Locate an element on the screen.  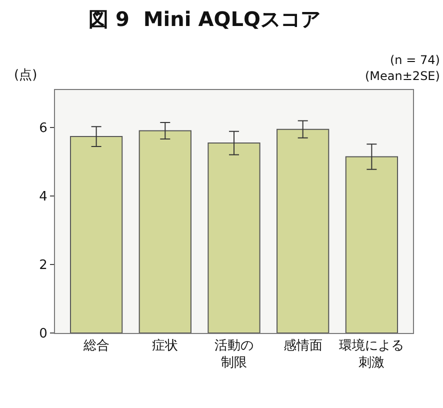
chart-title: 図 9 Mini AQLQスコア is located at coordinates (204, 19).